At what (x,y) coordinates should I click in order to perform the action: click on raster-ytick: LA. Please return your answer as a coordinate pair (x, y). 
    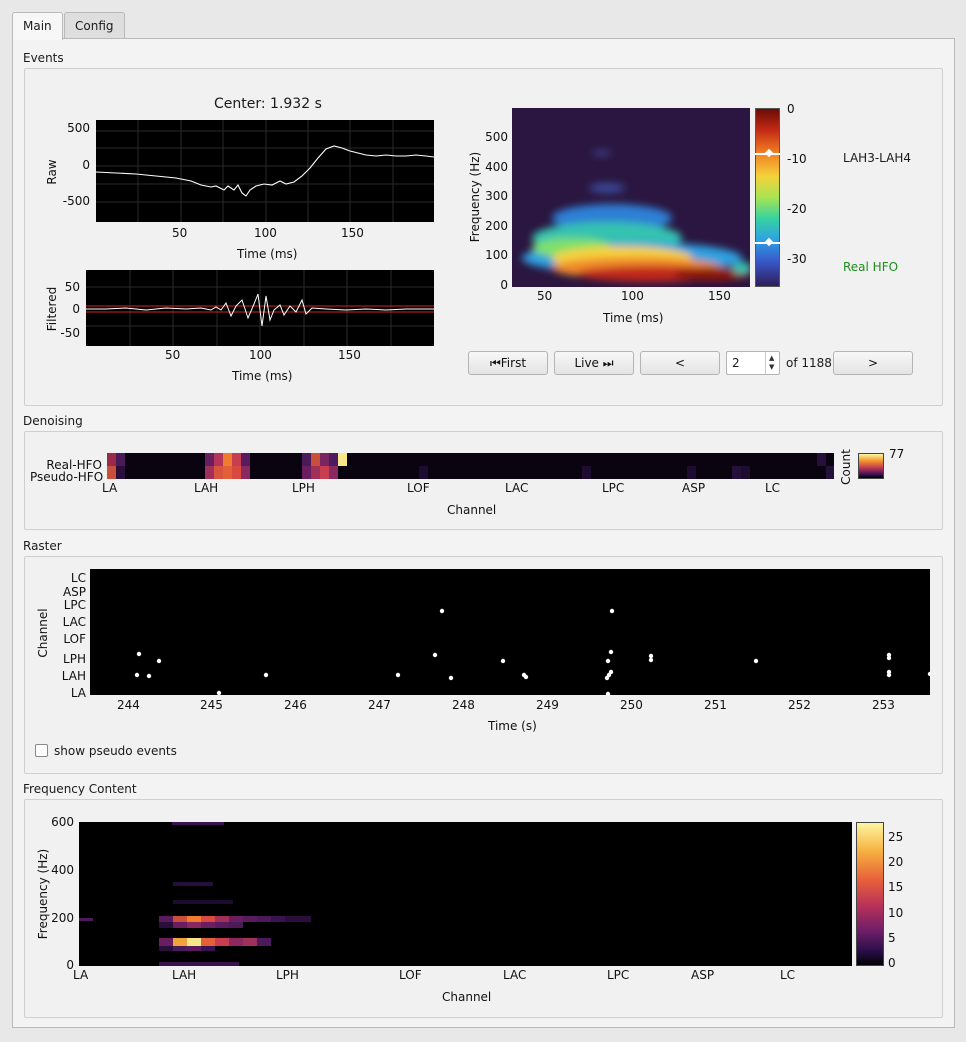
    Looking at the image, I should click on (78, 693).